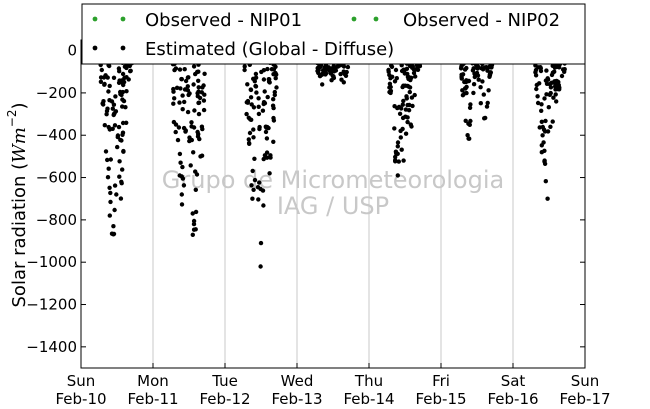 The height and width of the screenshot is (409, 650). Describe the element at coordinates (296, 399) in the screenshot. I see `x-tick-label-date: Feb-13` at that location.